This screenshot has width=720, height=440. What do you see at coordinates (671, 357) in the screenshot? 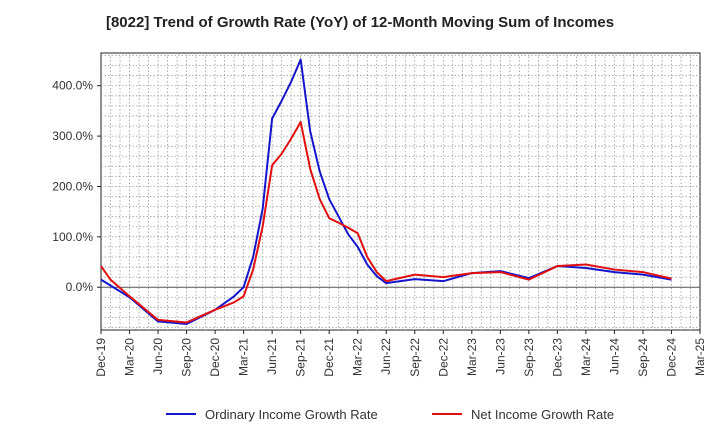
I see `x-tick-label: Dec-24` at bounding box center [671, 357].